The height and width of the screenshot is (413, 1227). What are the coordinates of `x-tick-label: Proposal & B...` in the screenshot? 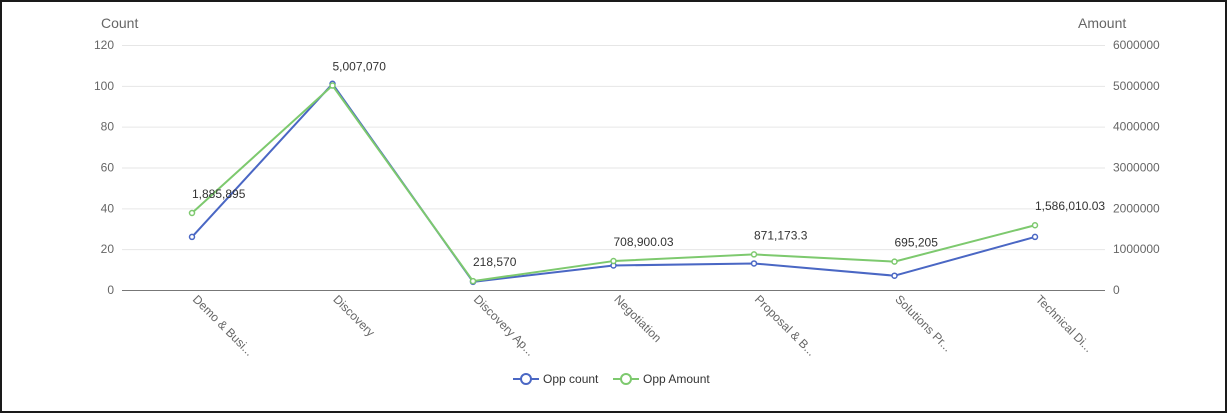 It's located at (785, 325).